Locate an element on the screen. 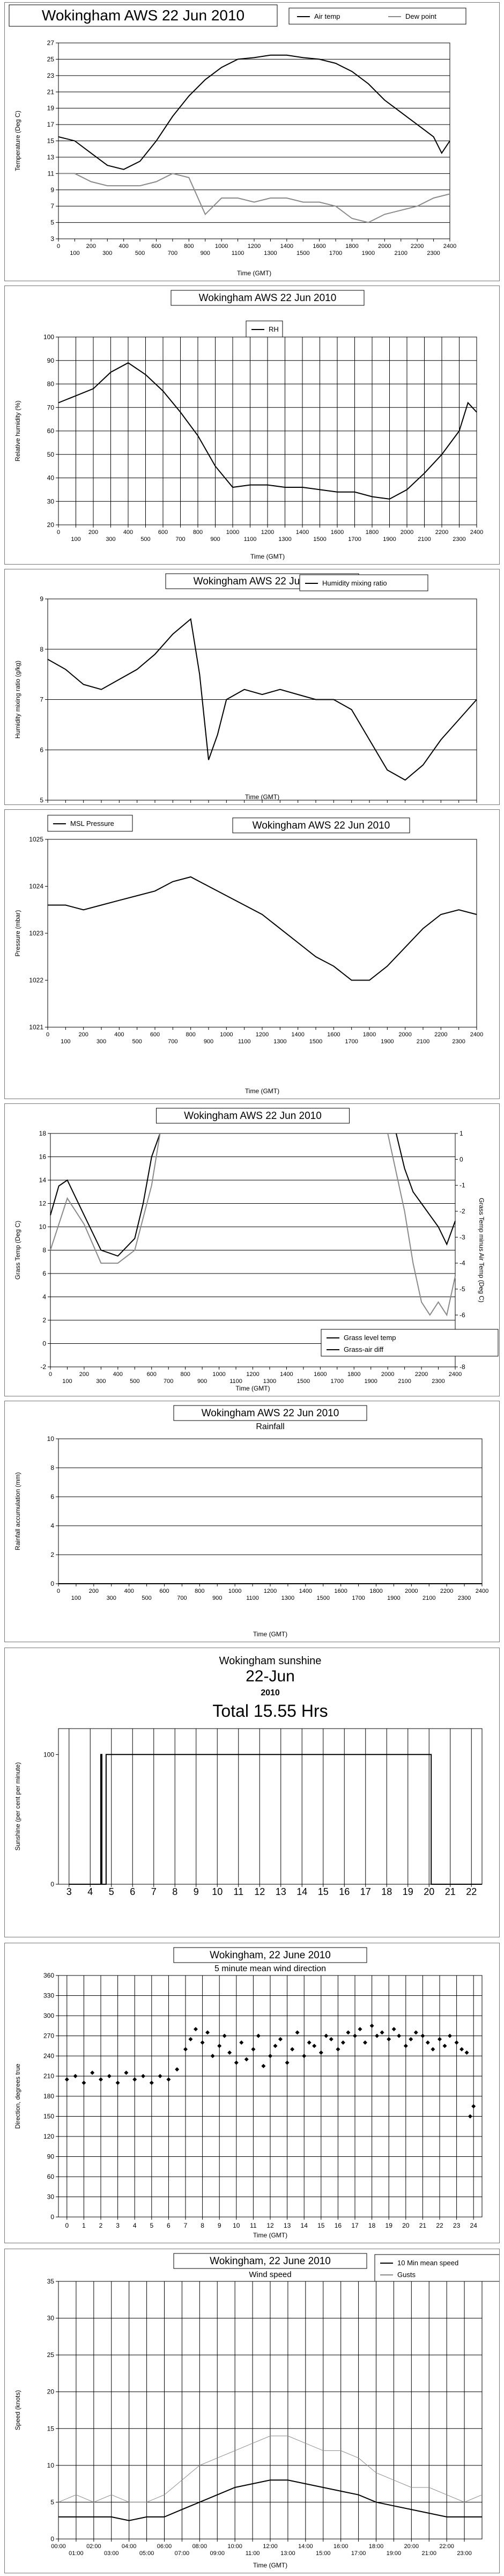 This screenshot has width=504, height=2576. x-axis-label: Time (GMT) is located at coordinates (270, 1634).